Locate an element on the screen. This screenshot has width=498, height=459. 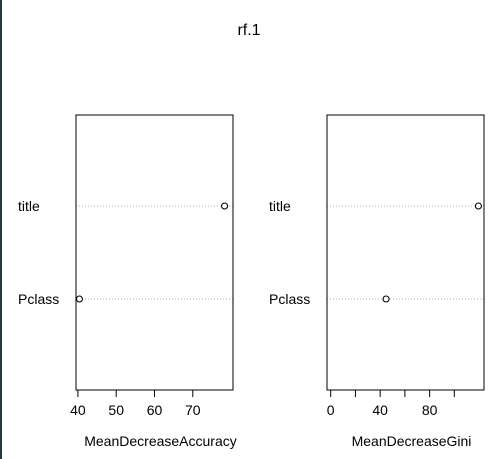
variable-label-title-gini: title is located at coordinates (280, 206).